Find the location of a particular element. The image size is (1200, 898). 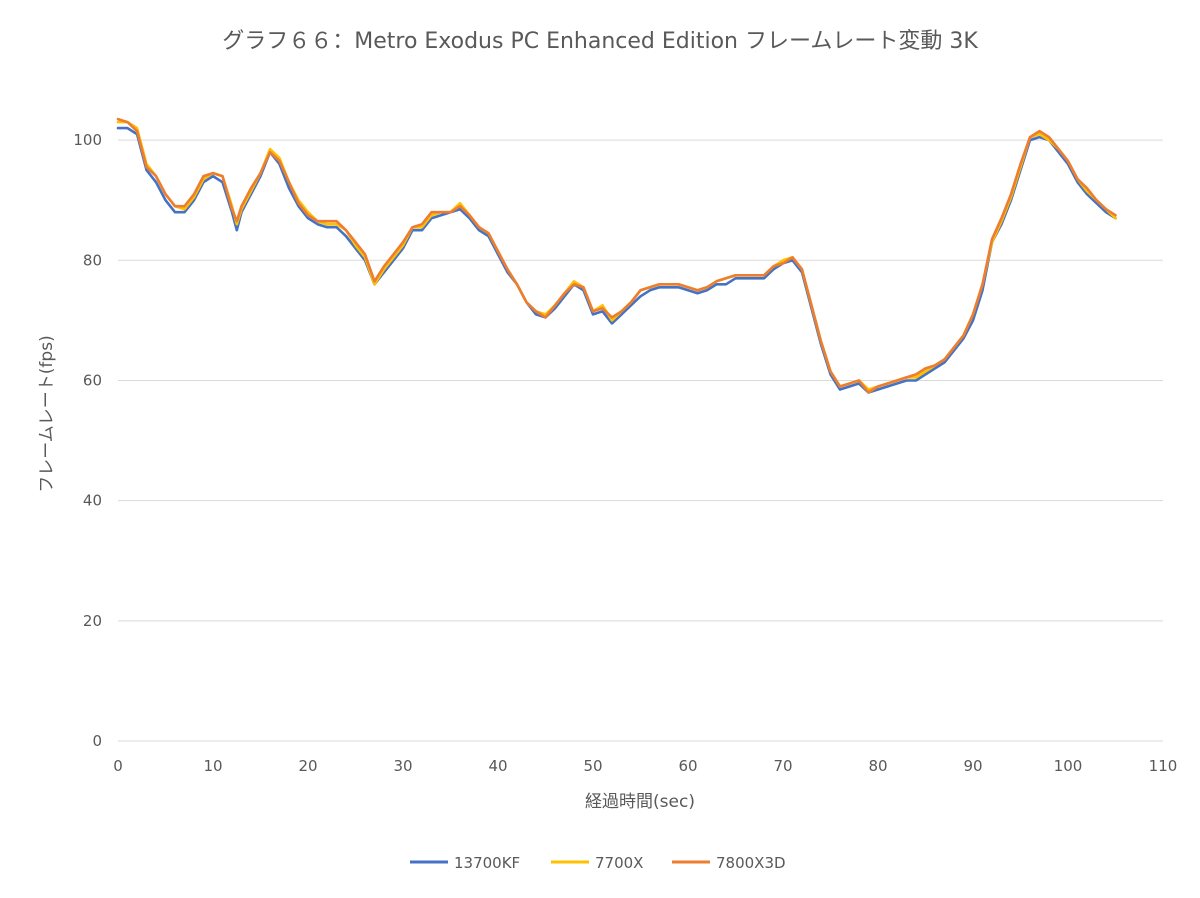

legend-label-7700X: 7700X is located at coordinates (619, 863).